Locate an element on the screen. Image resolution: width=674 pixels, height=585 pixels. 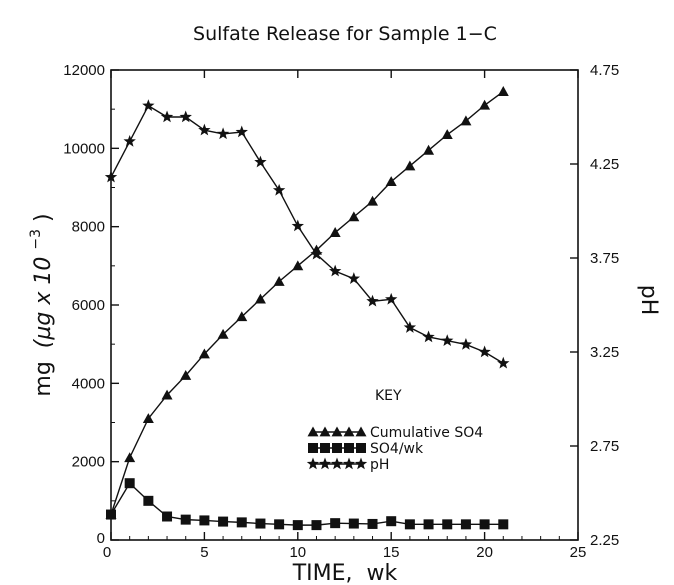
legend-label: Cumulative SO4 is located at coordinates (426, 433).